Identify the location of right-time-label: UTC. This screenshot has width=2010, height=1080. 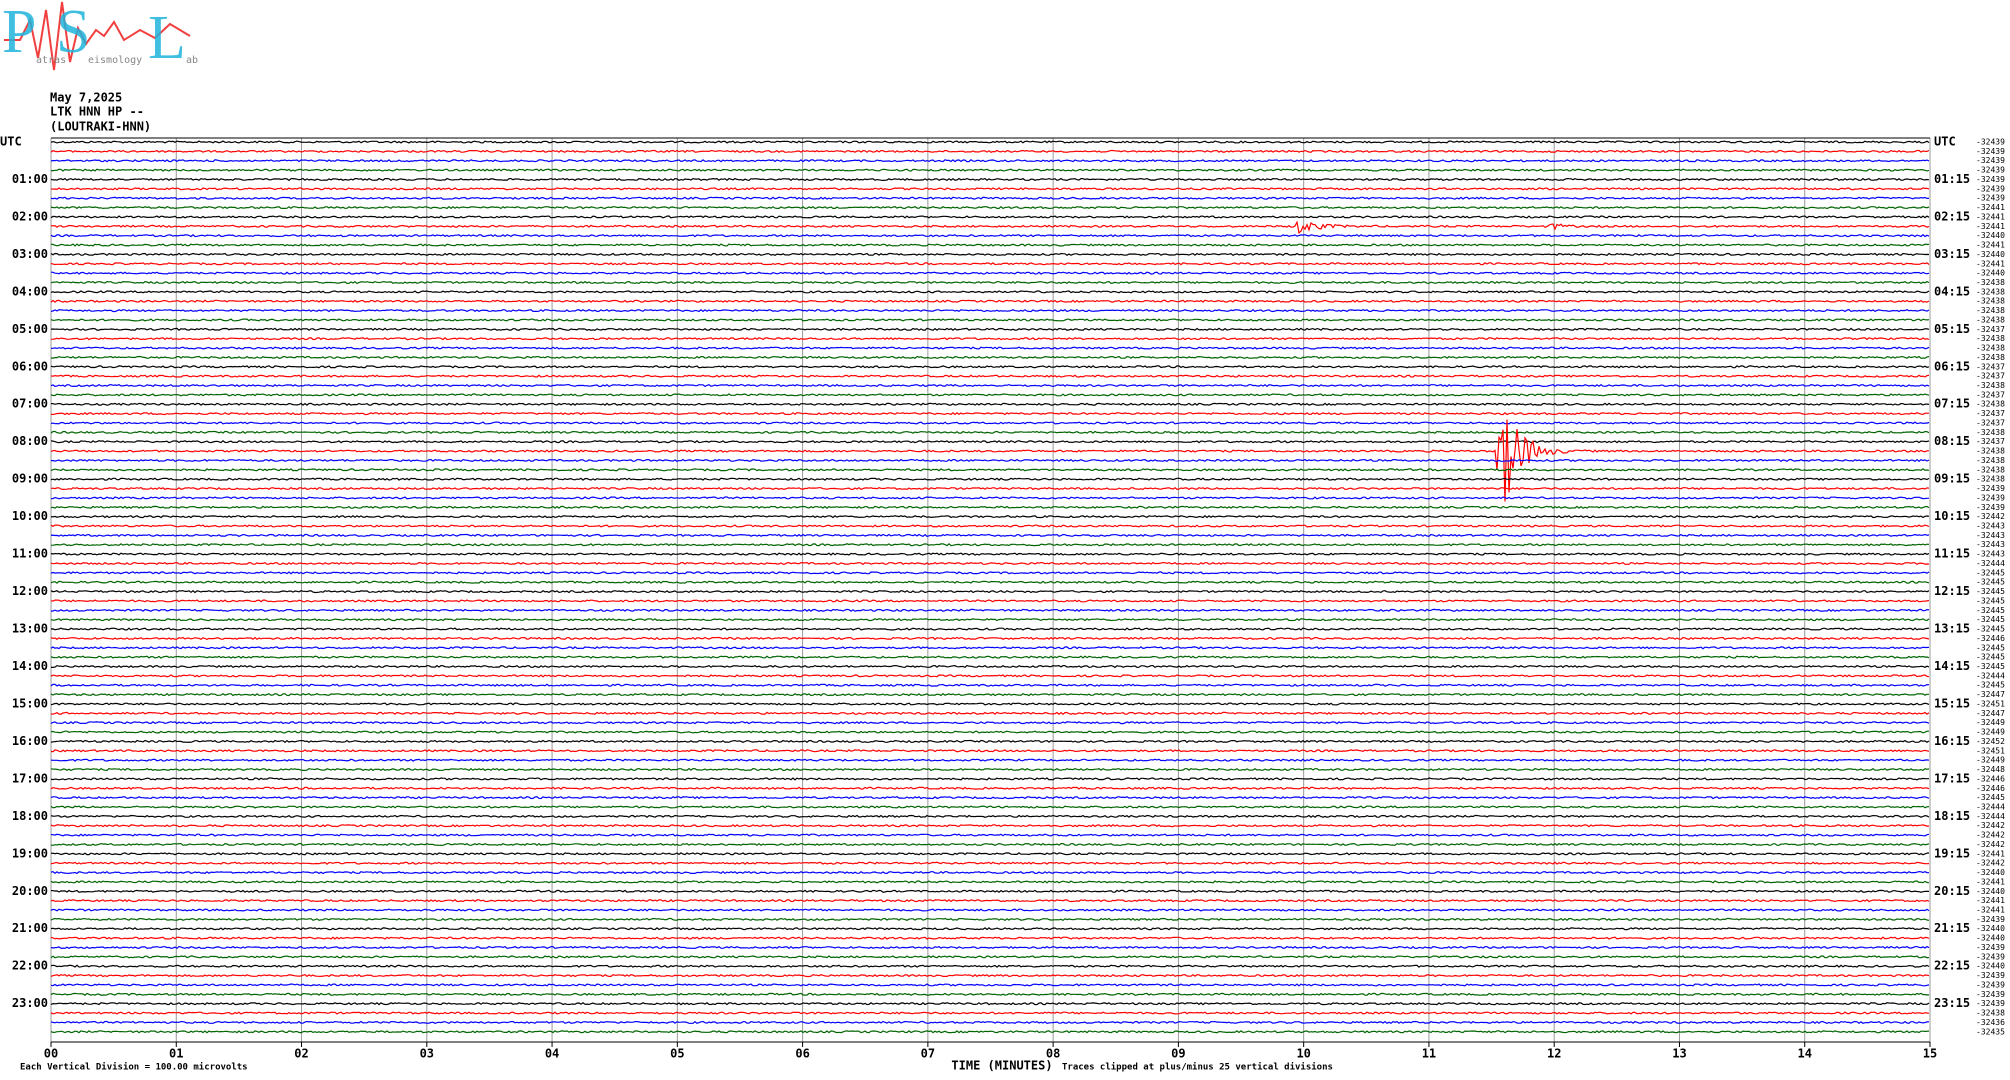
(1945, 142).